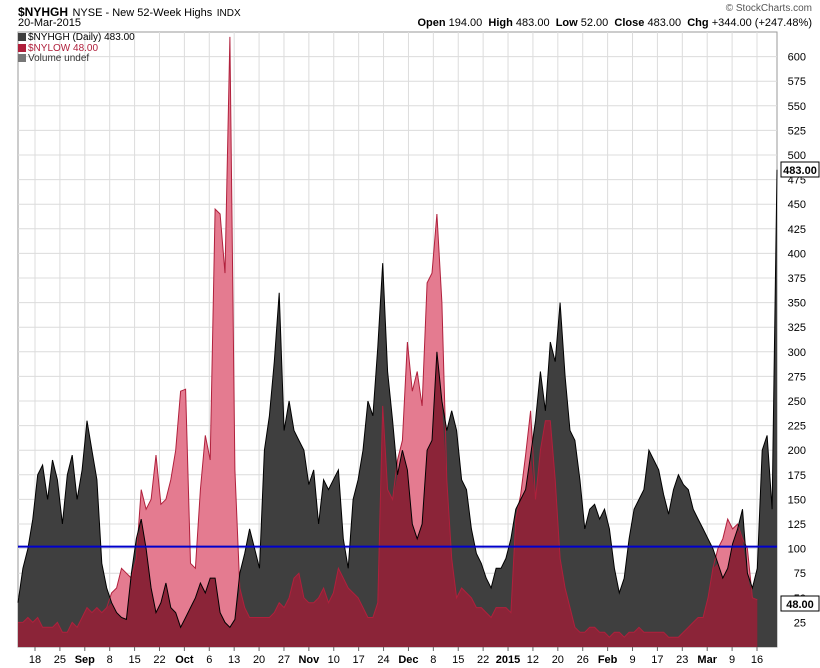  Describe the element at coordinates (284, 660) in the screenshot. I see `x-tick-label: 27` at that location.